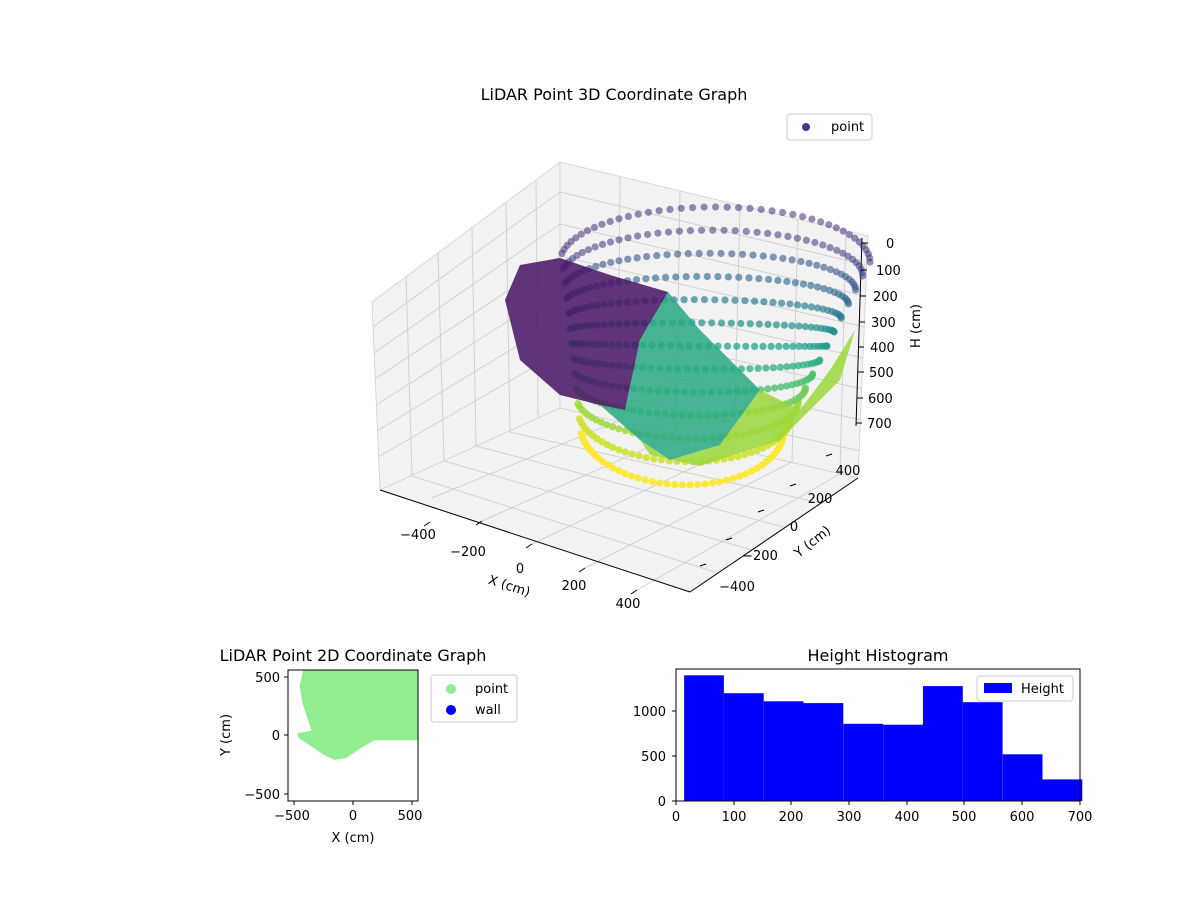 The width and height of the screenshot is (1200, 900). I want to click on x-tick-label-0: −400, so click(418, 535).